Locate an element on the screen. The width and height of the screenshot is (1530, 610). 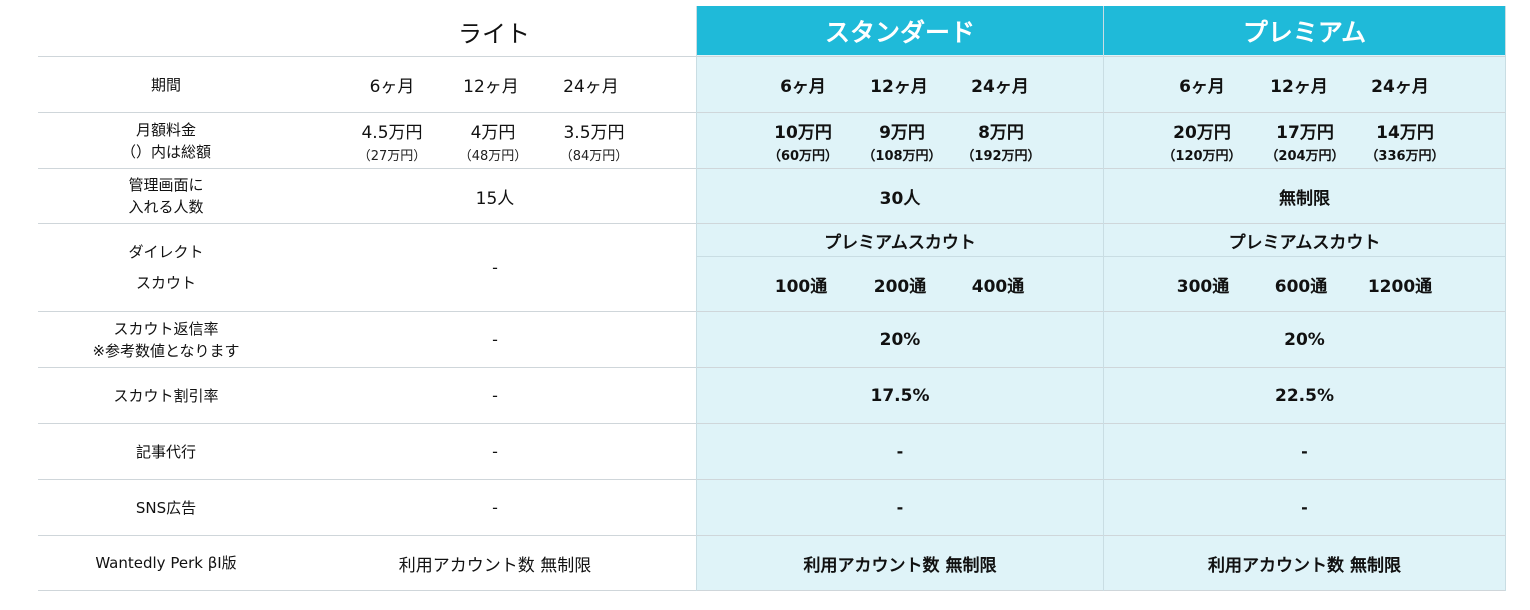
fee-cell: 8万円 （192万円） is located at coordinates (1001, 143).